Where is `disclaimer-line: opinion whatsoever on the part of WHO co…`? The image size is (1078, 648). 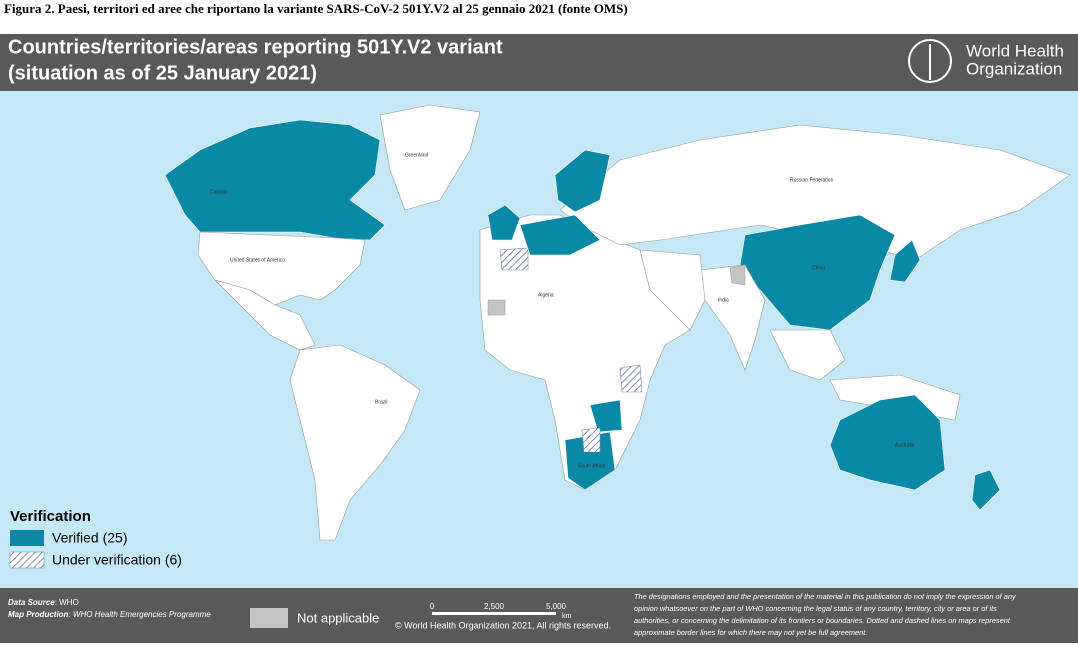 disclaimer-line: opinion whatsoever on the part of WHO co… is located at coordinates (815, 608).